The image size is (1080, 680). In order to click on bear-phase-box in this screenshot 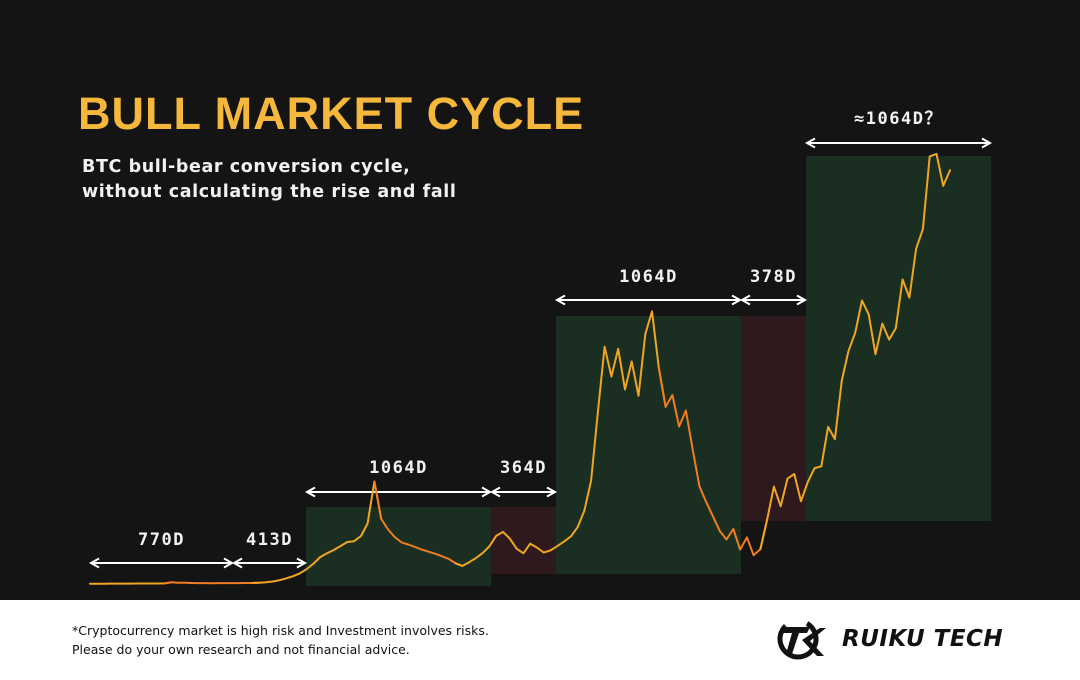, I will do `click(523, 540)`.